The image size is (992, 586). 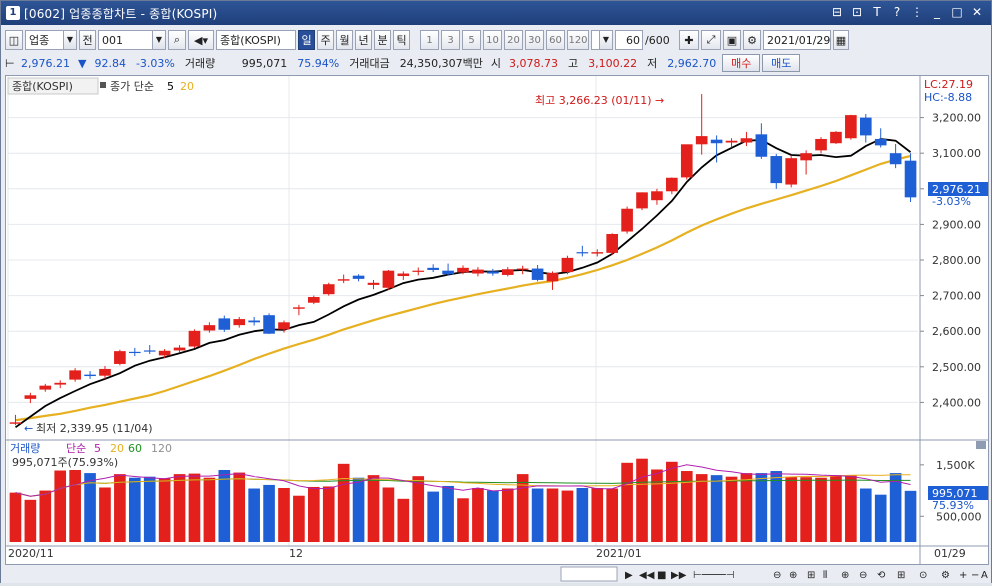 What do you see at coordinates (492, 40) in the screenshot?
I see `interval-button-10: 10` at bounding box center [492, 40].